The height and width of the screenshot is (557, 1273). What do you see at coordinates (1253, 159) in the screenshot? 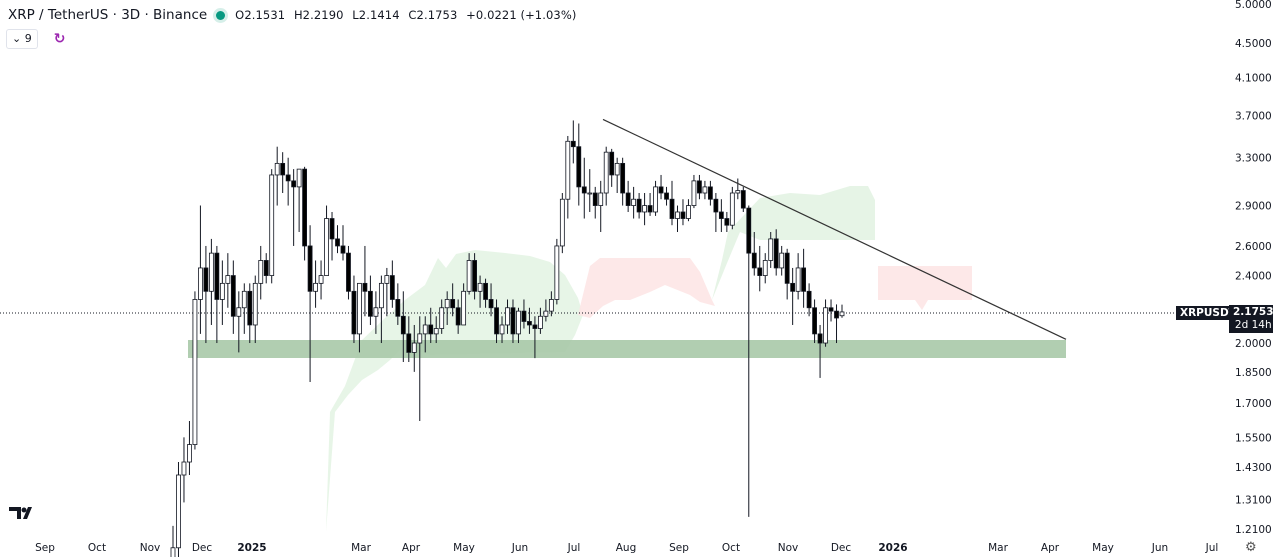
I see `price-tick-label: 3.3000` at bounding box center [1253, 159].